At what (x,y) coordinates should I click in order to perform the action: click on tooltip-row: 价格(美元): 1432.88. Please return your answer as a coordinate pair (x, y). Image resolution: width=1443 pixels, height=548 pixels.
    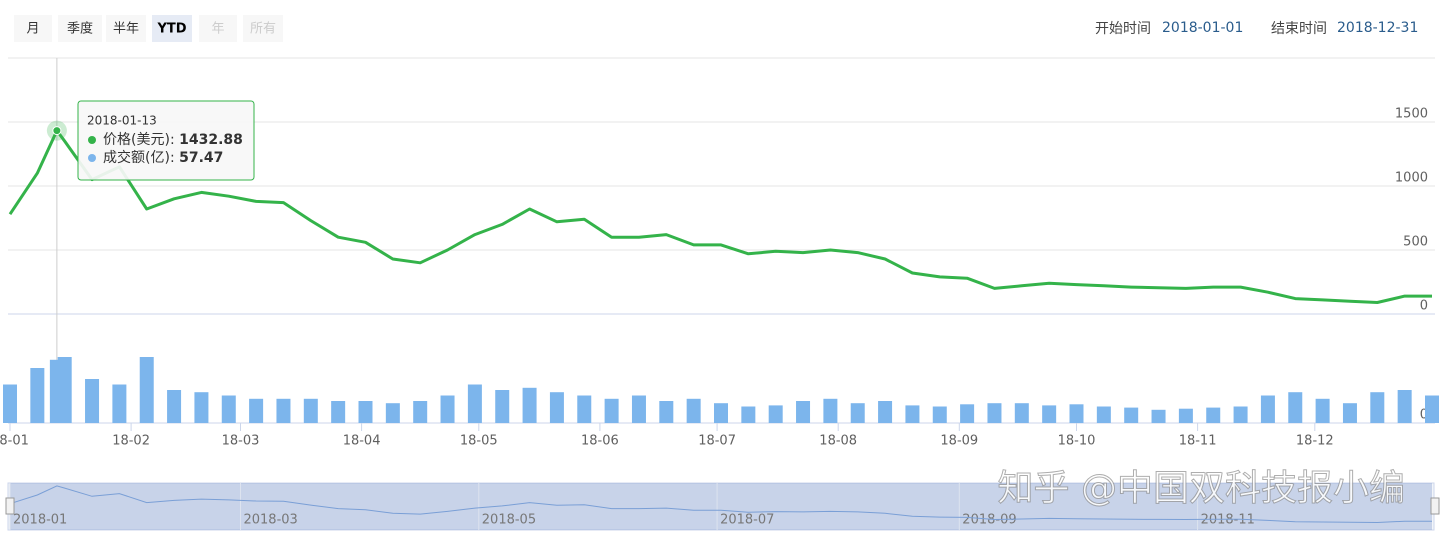
    Looking at the image, I should click on (173, 140).